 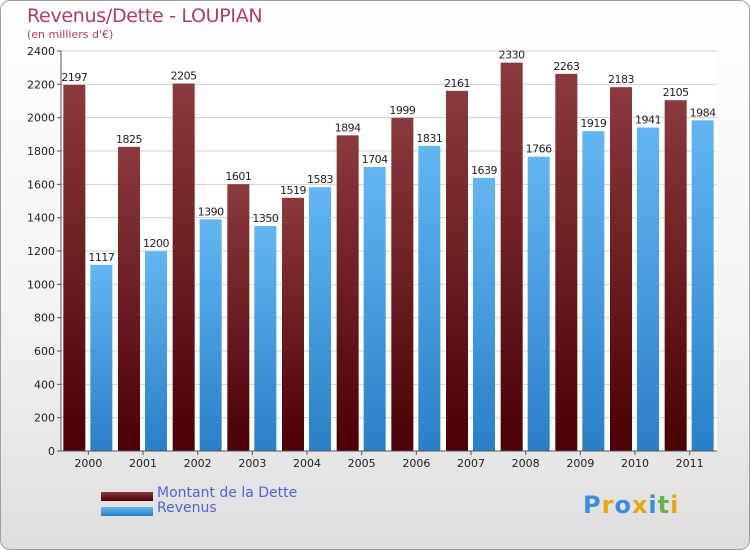 I want to click on x-tick-label: 2008, so click(x=526, y=463).